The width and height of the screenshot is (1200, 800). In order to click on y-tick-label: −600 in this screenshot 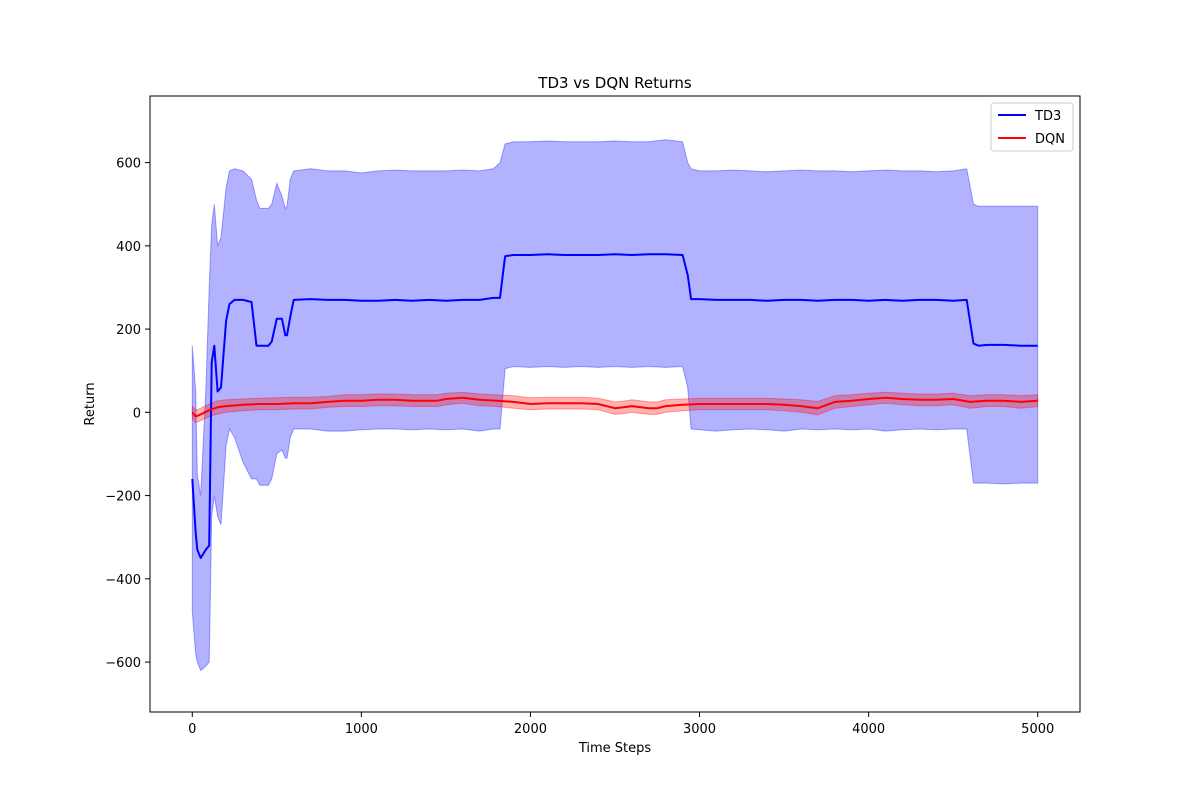, I will do `click(123, 663)`.